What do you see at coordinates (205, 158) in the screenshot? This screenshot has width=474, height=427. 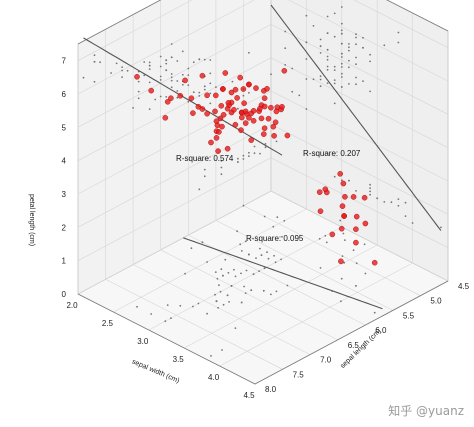 I see `annotation-r-square-1: R-square: 0.574` at bounding box center [205, 158].